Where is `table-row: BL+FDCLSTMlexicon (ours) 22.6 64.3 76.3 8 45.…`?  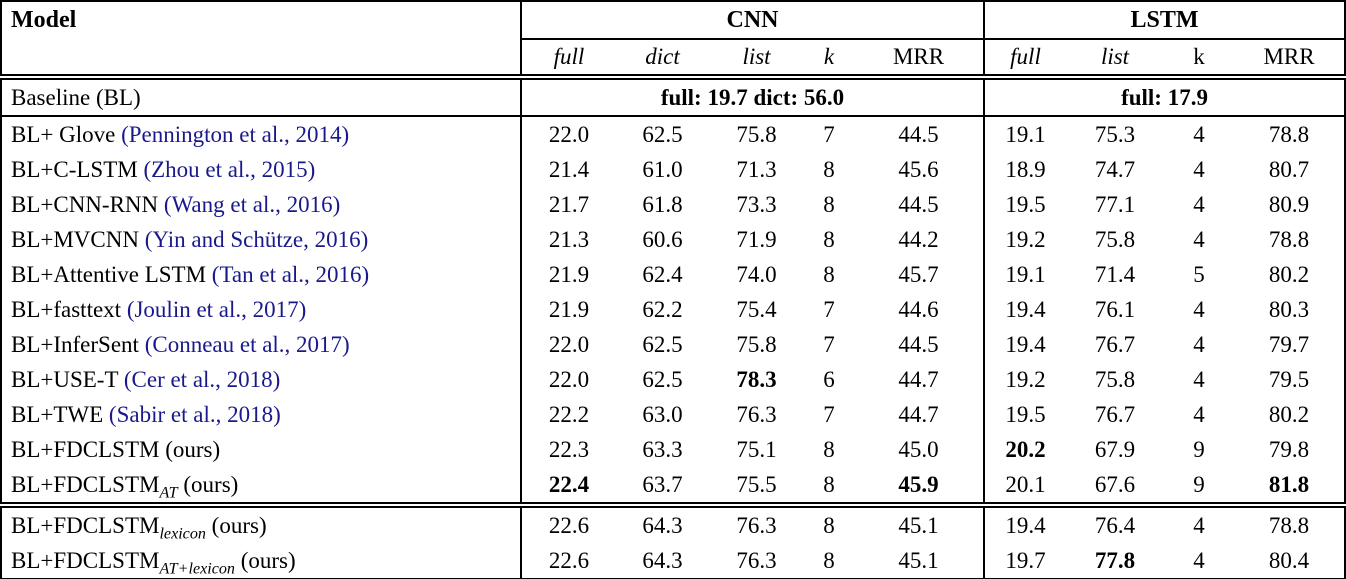 table-row: BL+FDCLSTMlexicon (ours) 22.6 64.3 76.3 8 45.… is located at coordinates (673, 522).